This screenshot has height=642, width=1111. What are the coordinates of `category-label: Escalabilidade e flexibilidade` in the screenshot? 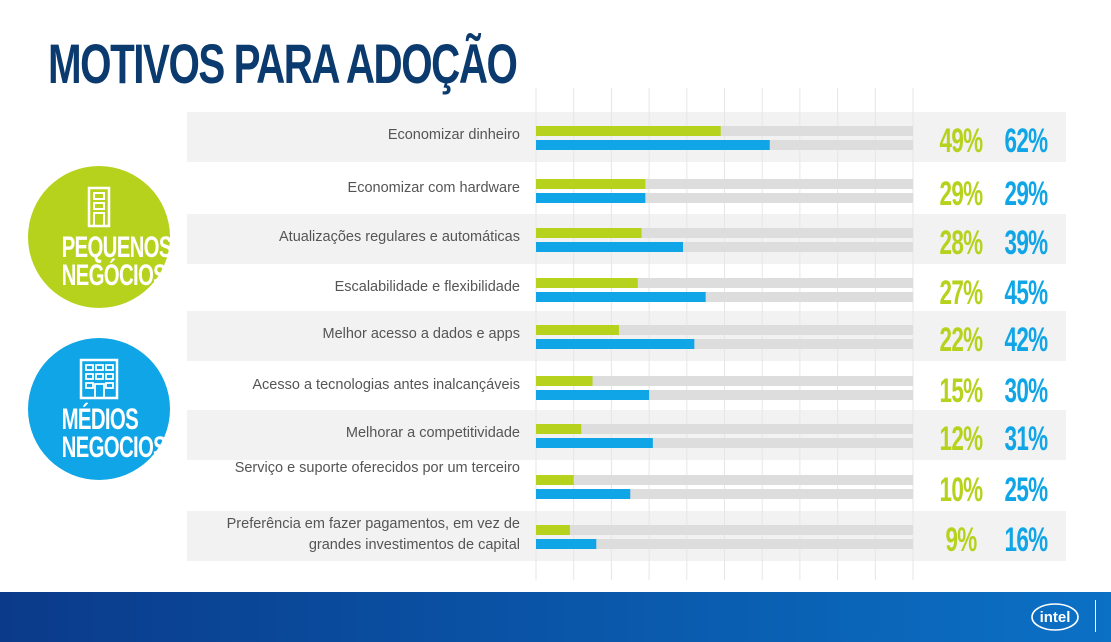 It's located at (427, 287).